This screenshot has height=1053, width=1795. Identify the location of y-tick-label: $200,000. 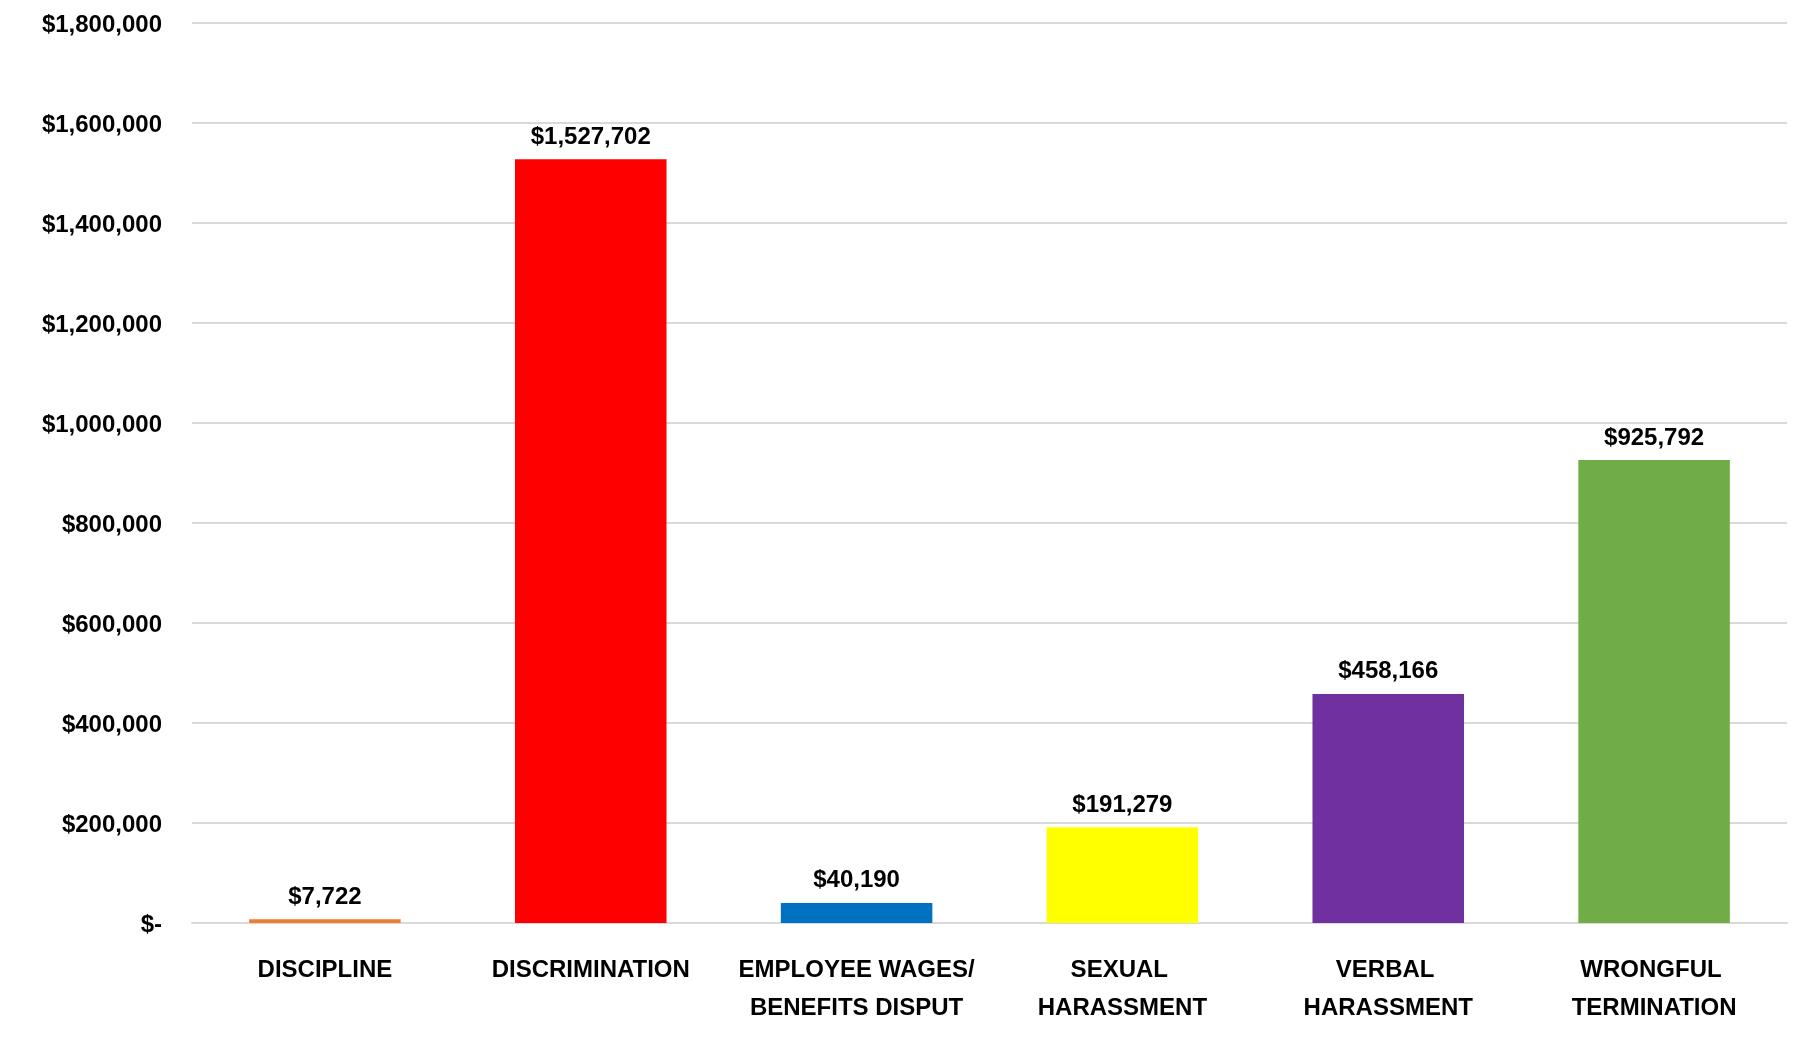
(111, 823).